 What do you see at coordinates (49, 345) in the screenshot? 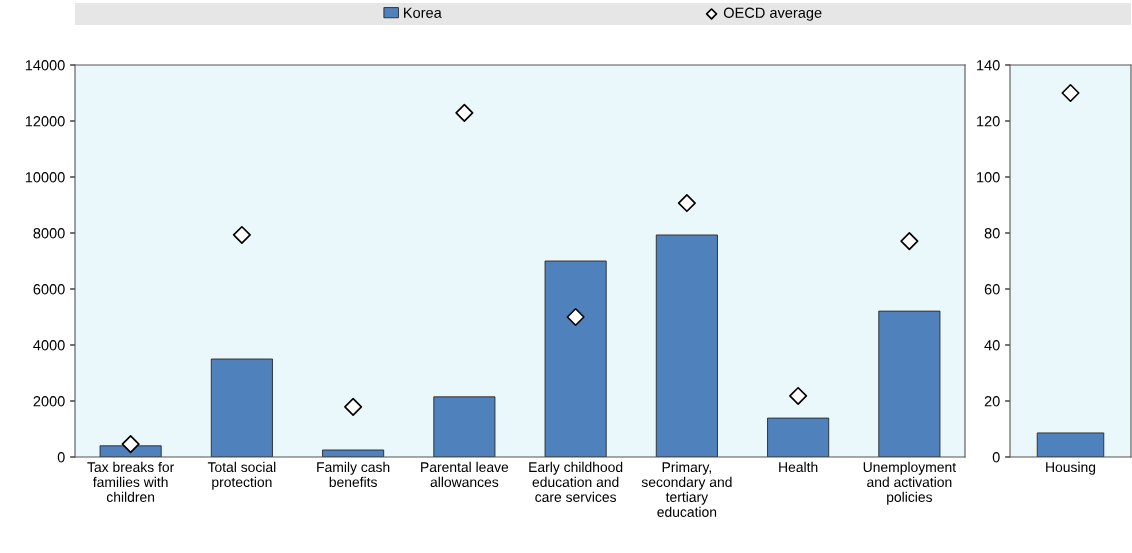
I see `y-tick-label: 4000` at bounding box center [49, 345].